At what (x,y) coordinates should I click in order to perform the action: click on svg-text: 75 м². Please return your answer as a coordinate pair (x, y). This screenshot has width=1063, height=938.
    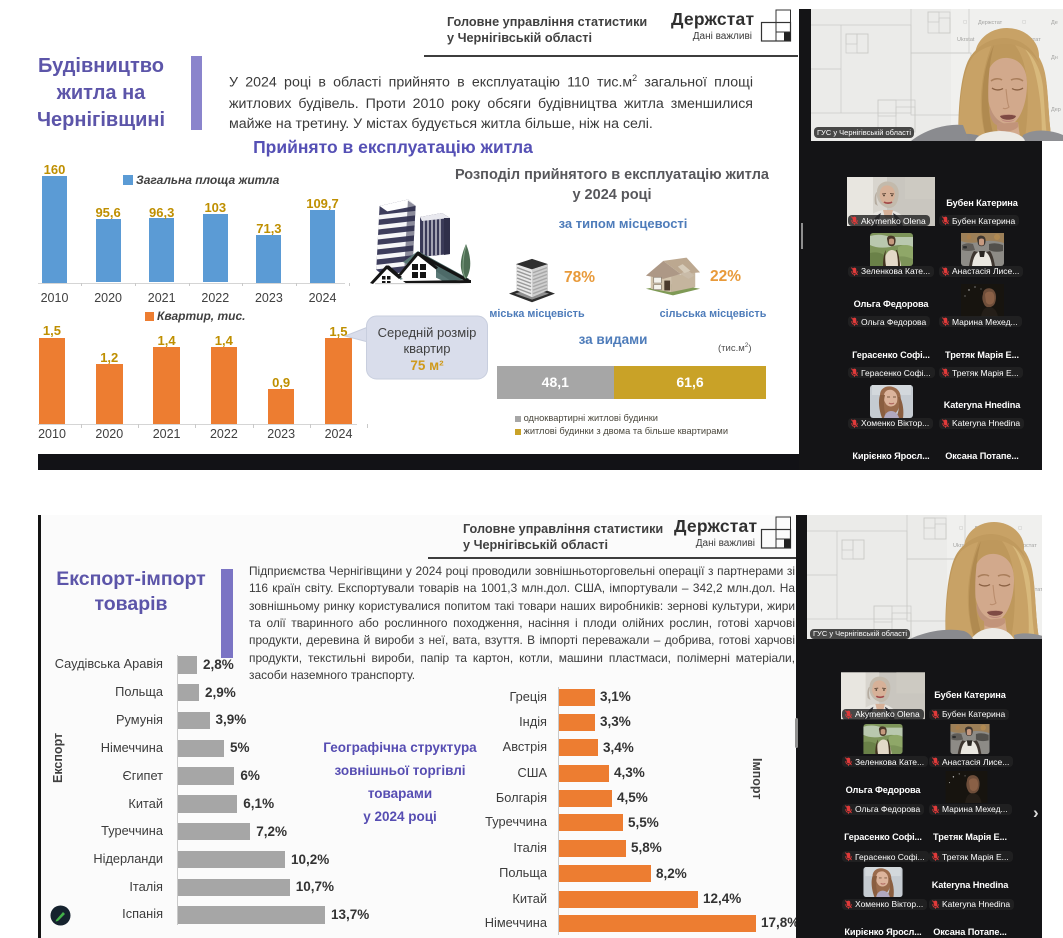
    Looking at the image, I should click on (427, 365).